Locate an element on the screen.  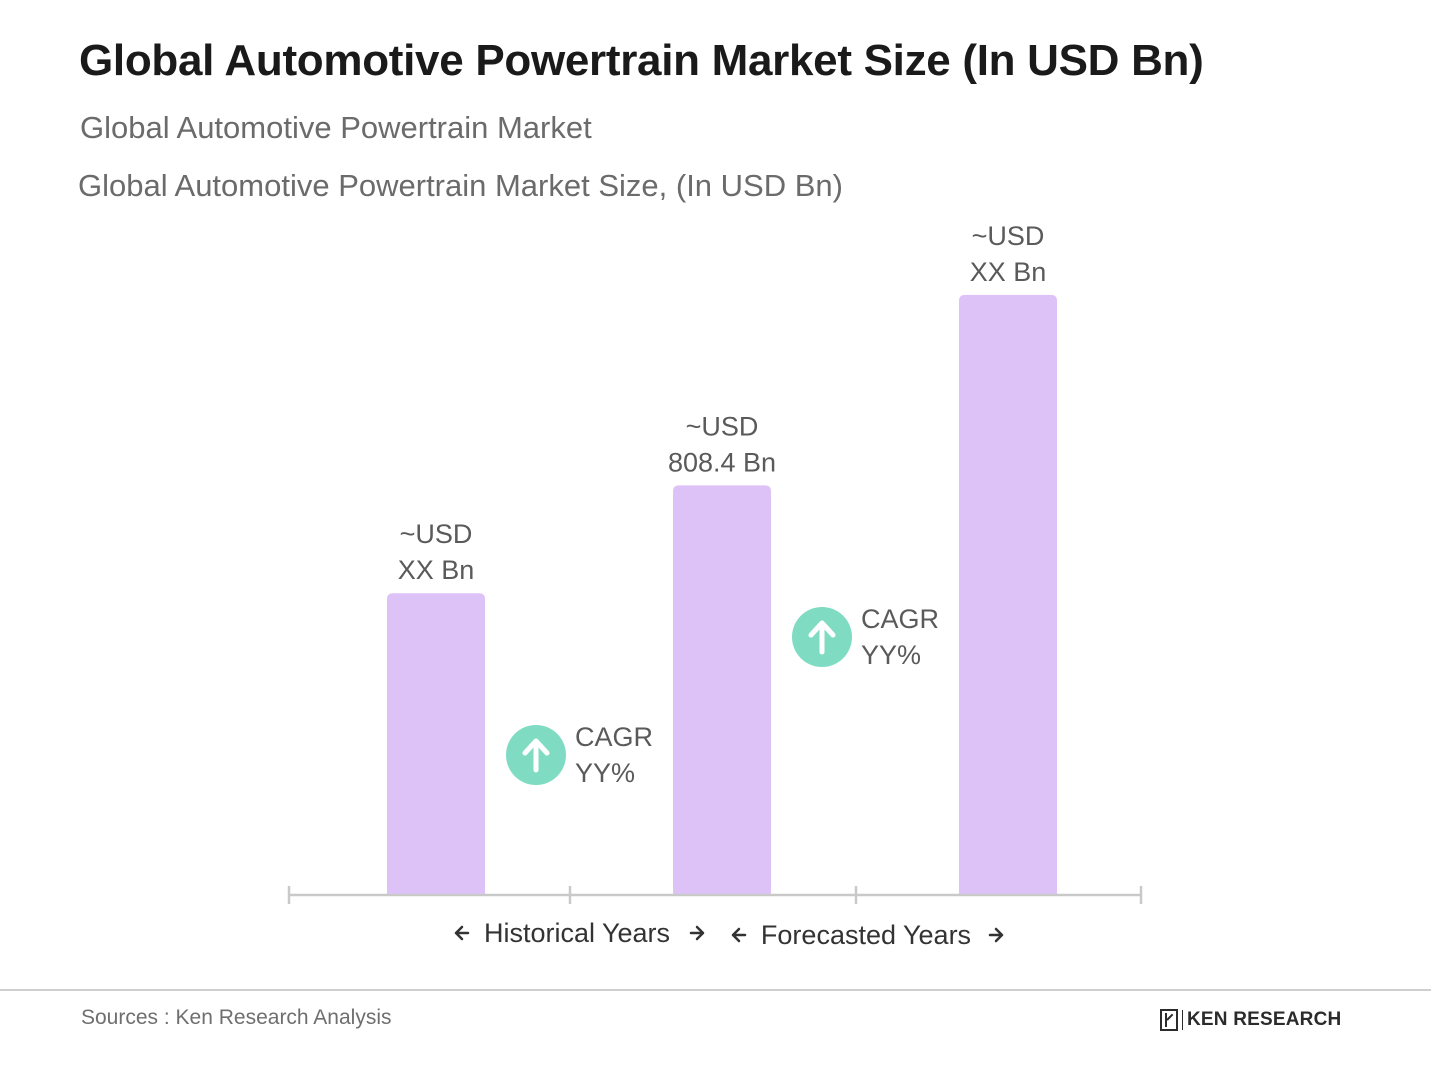
brand-logo: KEN RESEARCH is located at coordinates (1250, 1020).